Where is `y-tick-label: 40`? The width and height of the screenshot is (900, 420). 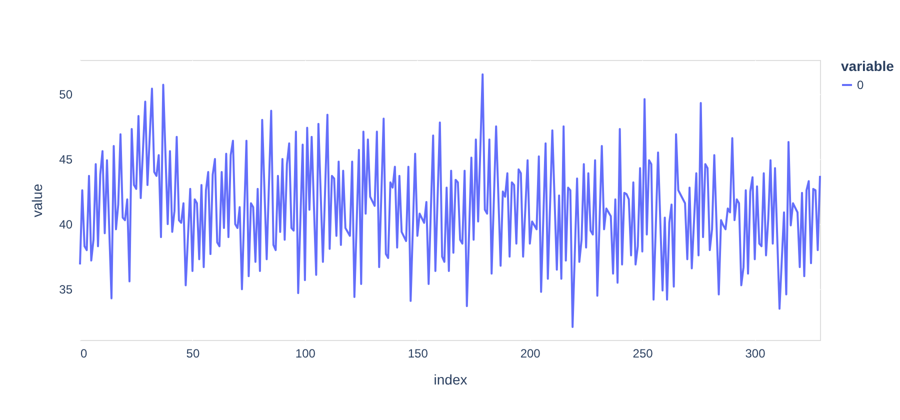
y-tick-label: 40 is located at coordinates (66, 225).